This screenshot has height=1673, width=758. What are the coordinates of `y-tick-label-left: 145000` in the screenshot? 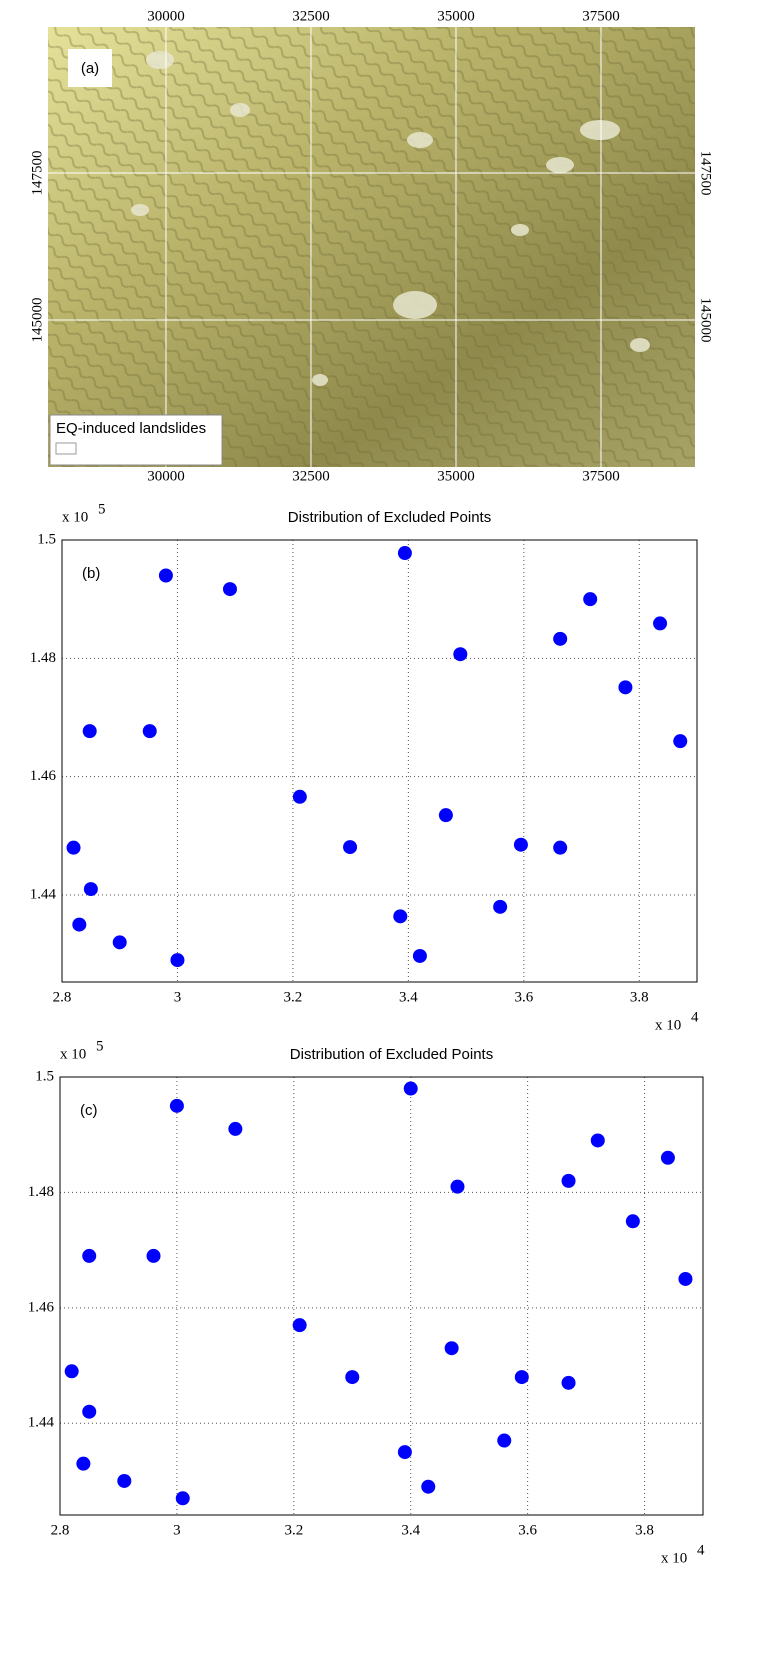 It's located at (37, 320).